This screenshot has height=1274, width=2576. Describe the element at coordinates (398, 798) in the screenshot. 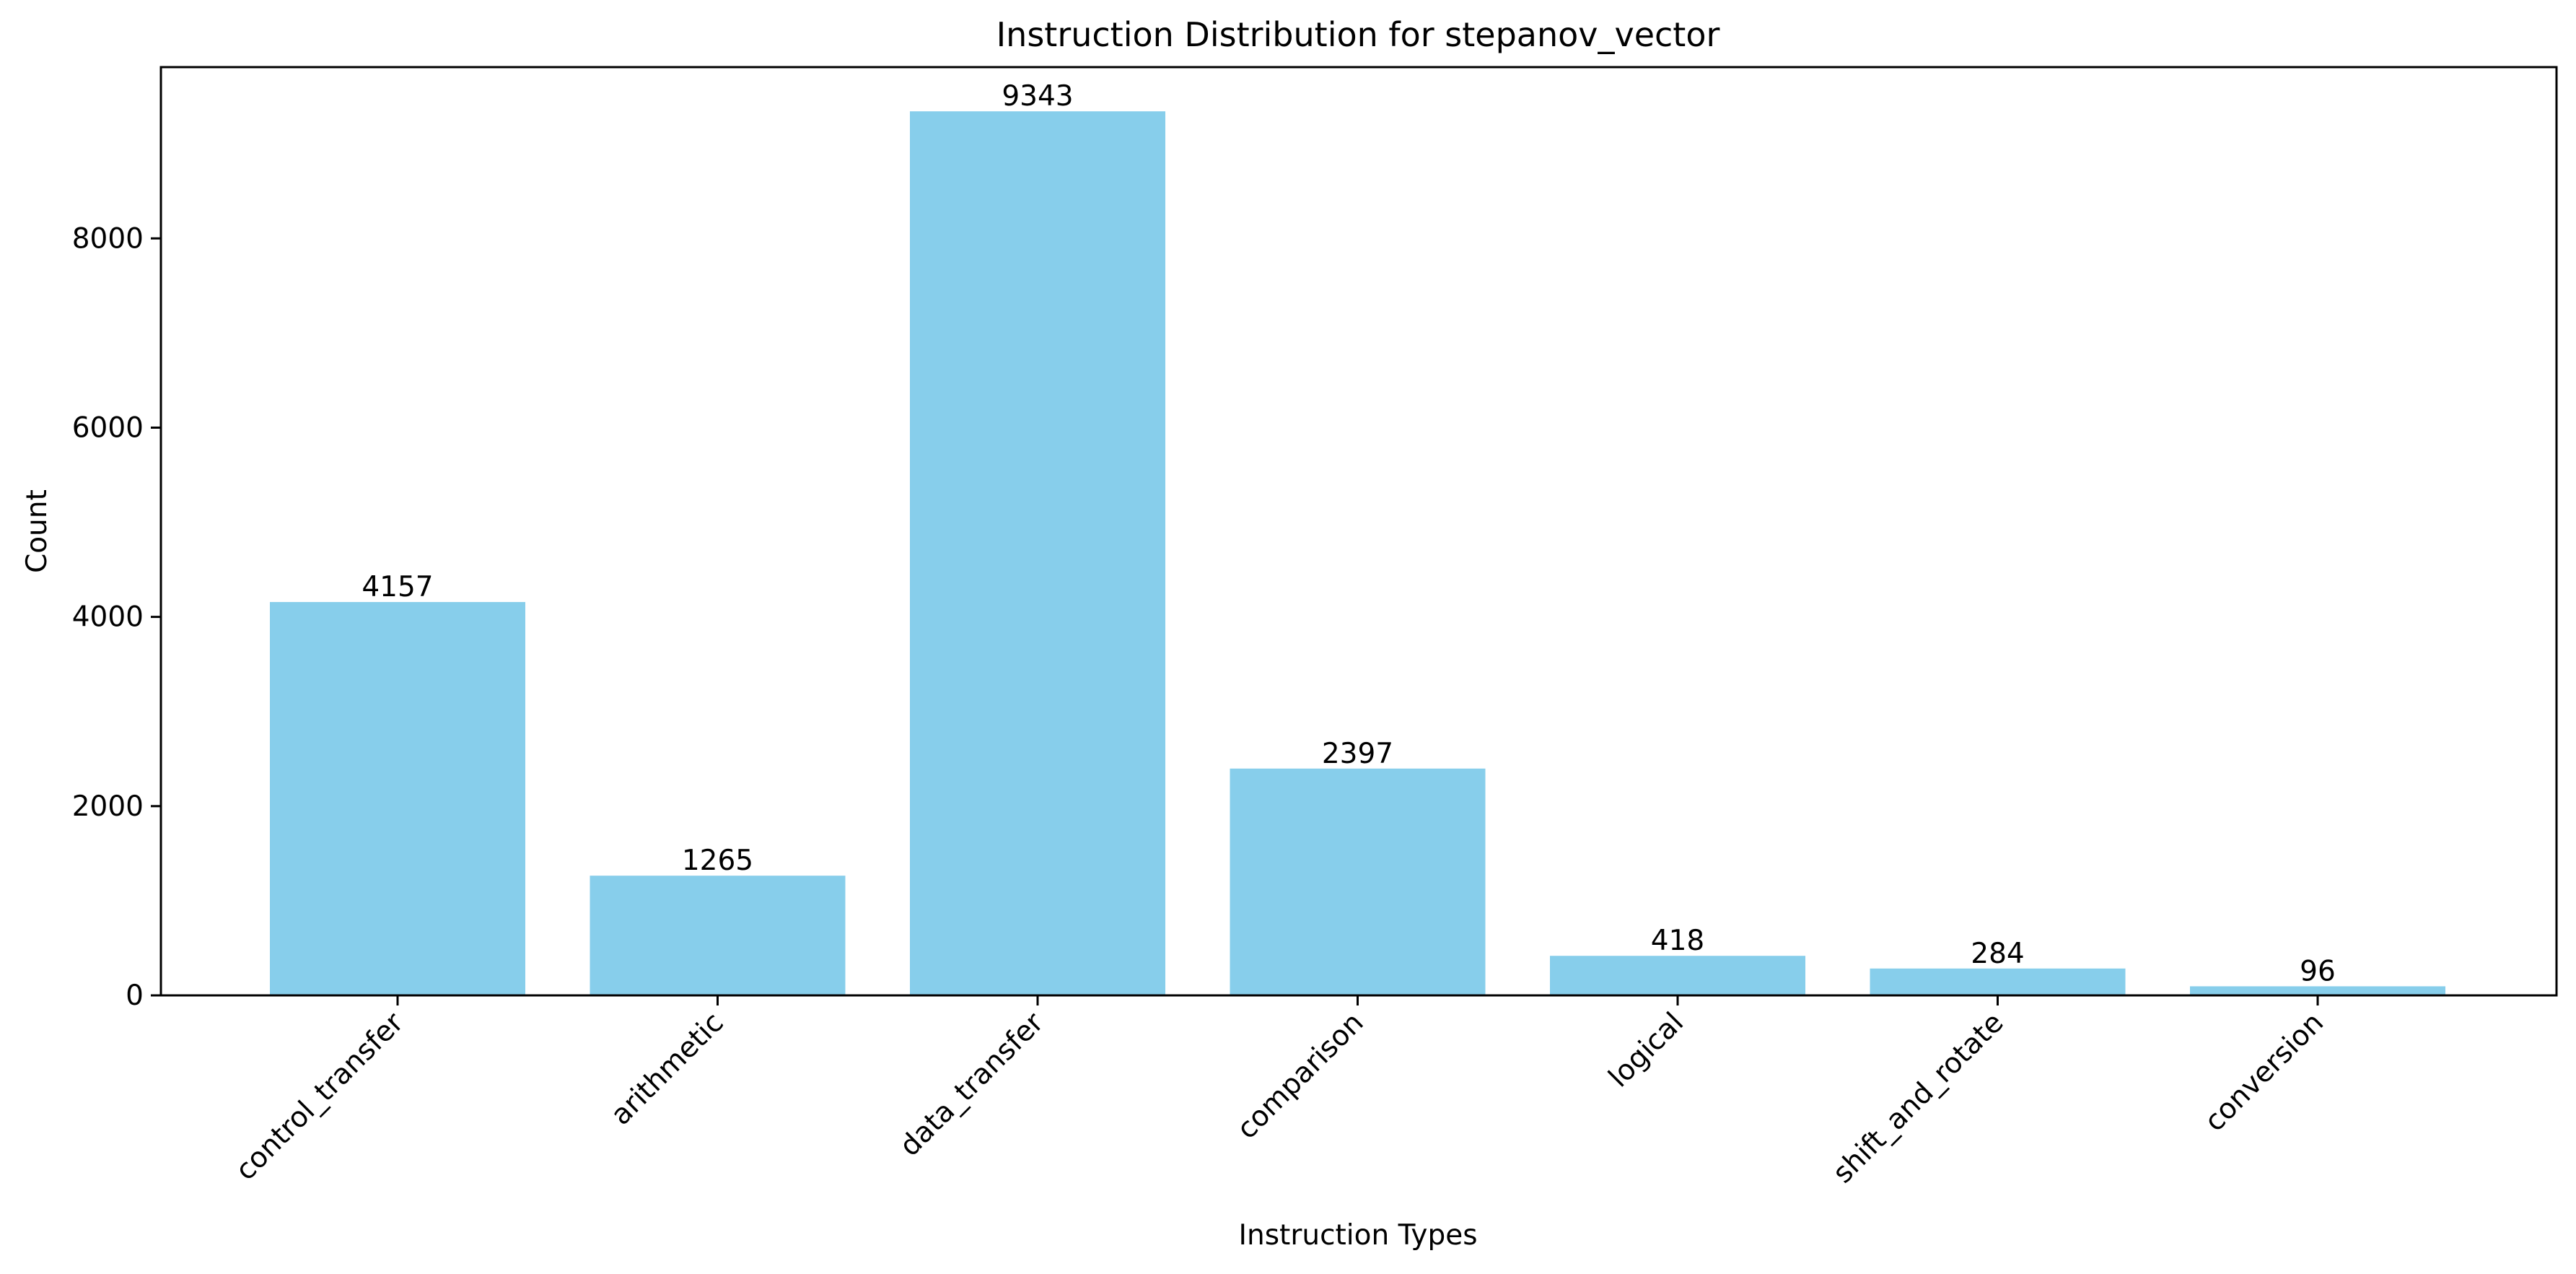

I see `bar-control_transfer` at that location.